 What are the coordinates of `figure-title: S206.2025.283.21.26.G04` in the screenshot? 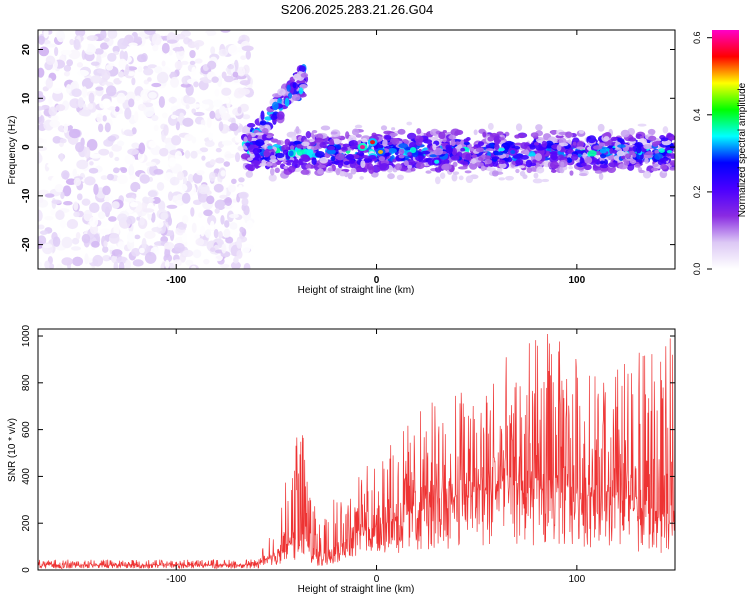 It's located at (357, 9).